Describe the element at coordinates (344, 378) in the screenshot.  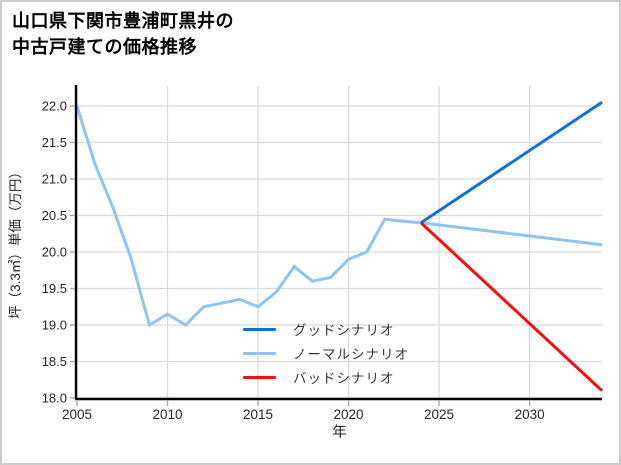
I see `legend-label-bad: バッドシナリオ` at that location.